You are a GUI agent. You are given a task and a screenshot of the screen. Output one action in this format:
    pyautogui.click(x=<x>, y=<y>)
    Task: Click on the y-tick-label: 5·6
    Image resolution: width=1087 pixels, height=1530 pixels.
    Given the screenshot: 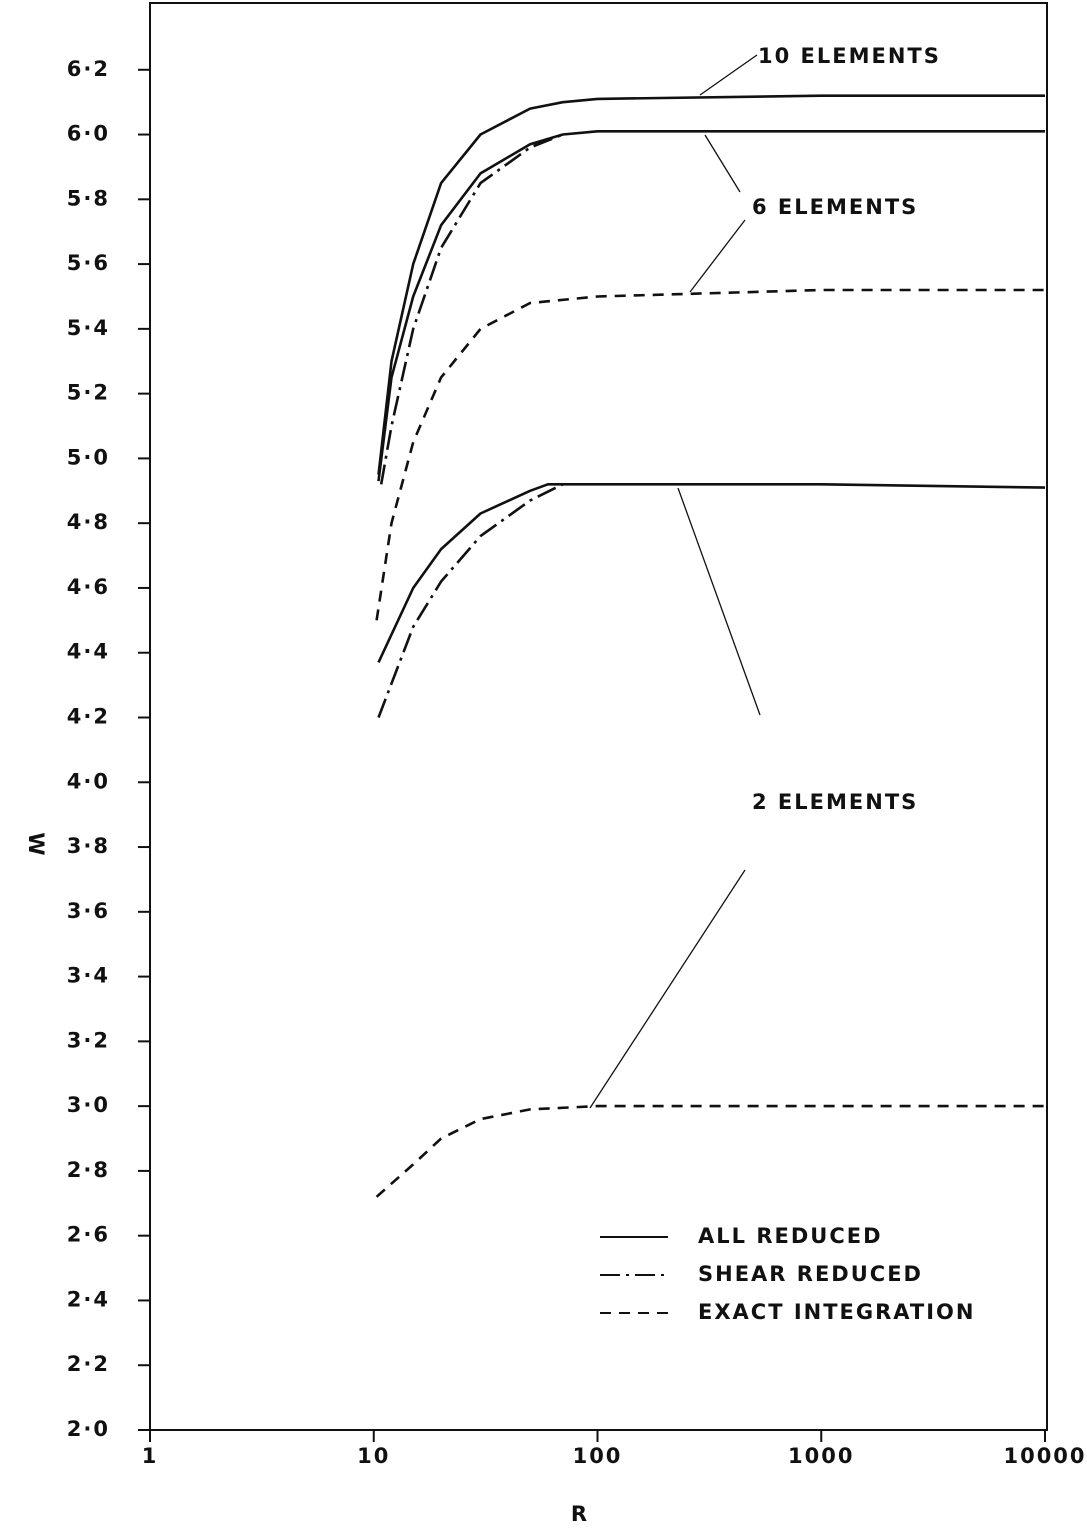 What is the action you would take?
    pyautogui.click(x=88, y=263)
    